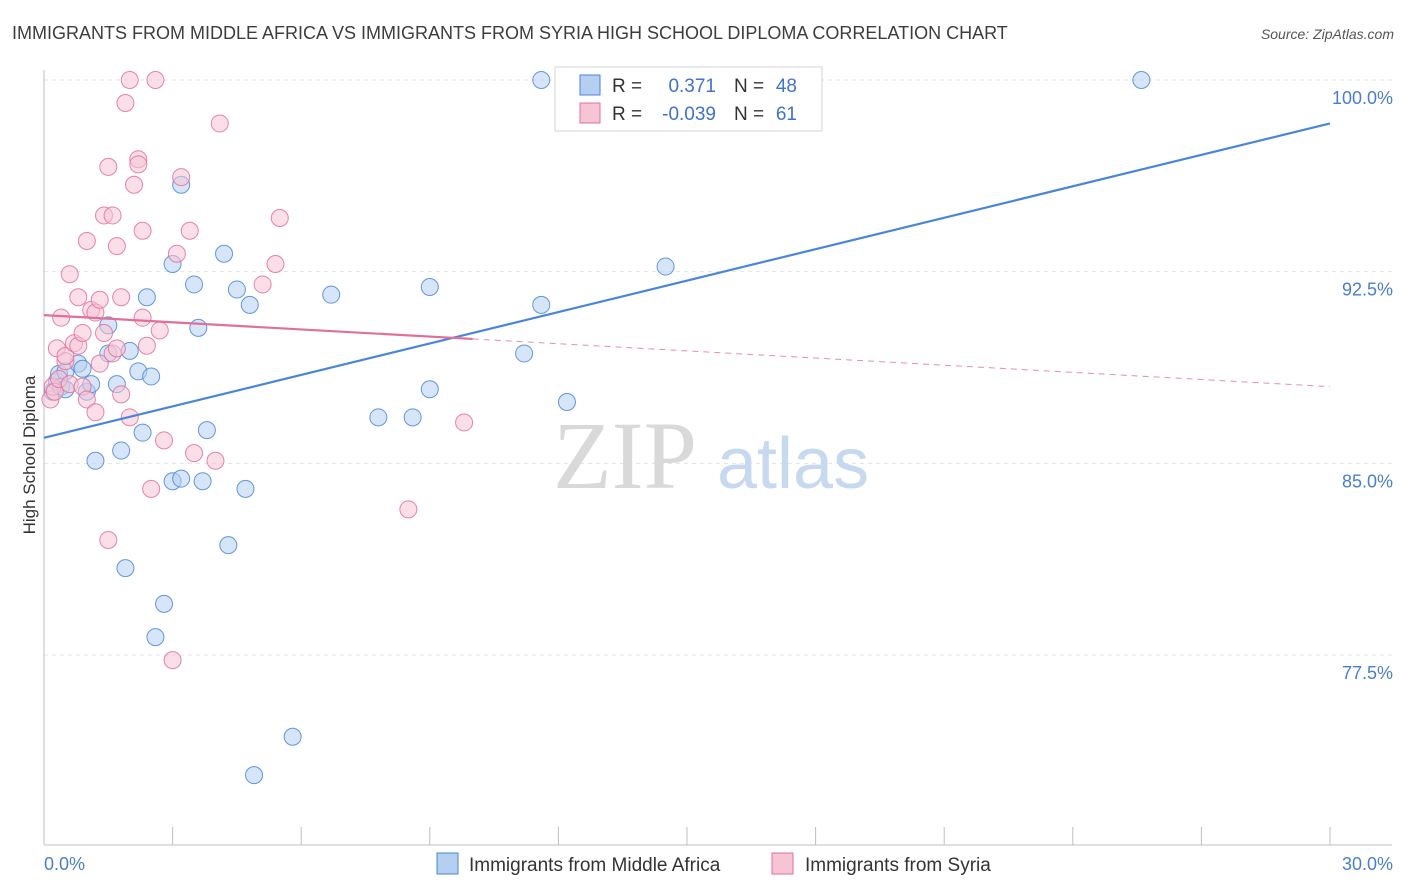 Image resolution: width=1406 pixels, height=892 pixels. I want to click on x-tick-labels: 0.0% 30.0%, so click(718, 864).